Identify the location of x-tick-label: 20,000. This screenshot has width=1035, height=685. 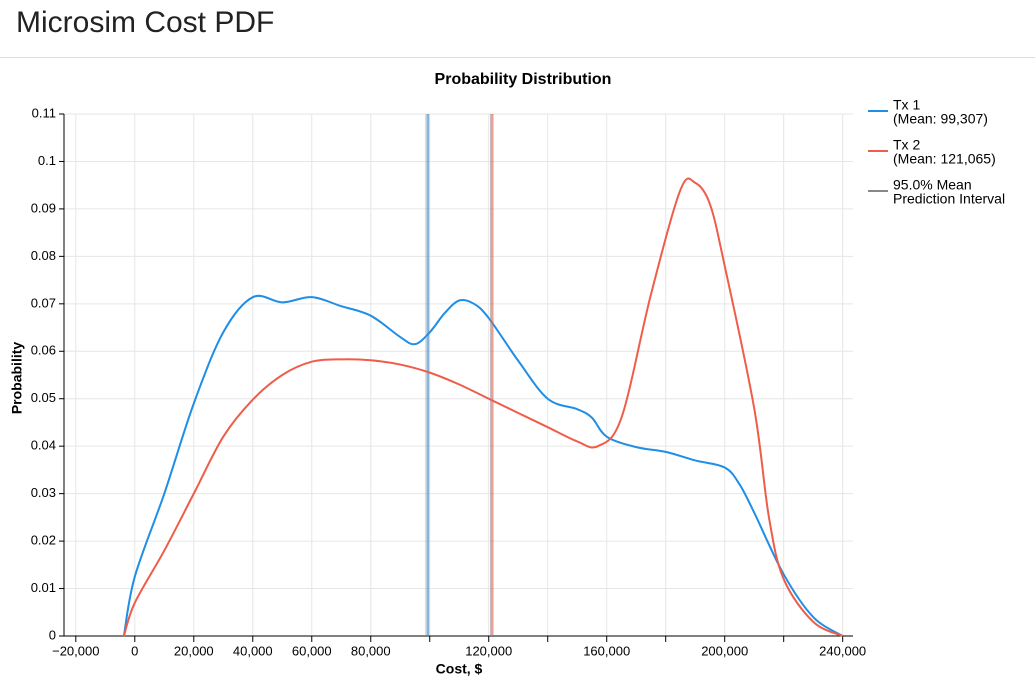
(194, 650).